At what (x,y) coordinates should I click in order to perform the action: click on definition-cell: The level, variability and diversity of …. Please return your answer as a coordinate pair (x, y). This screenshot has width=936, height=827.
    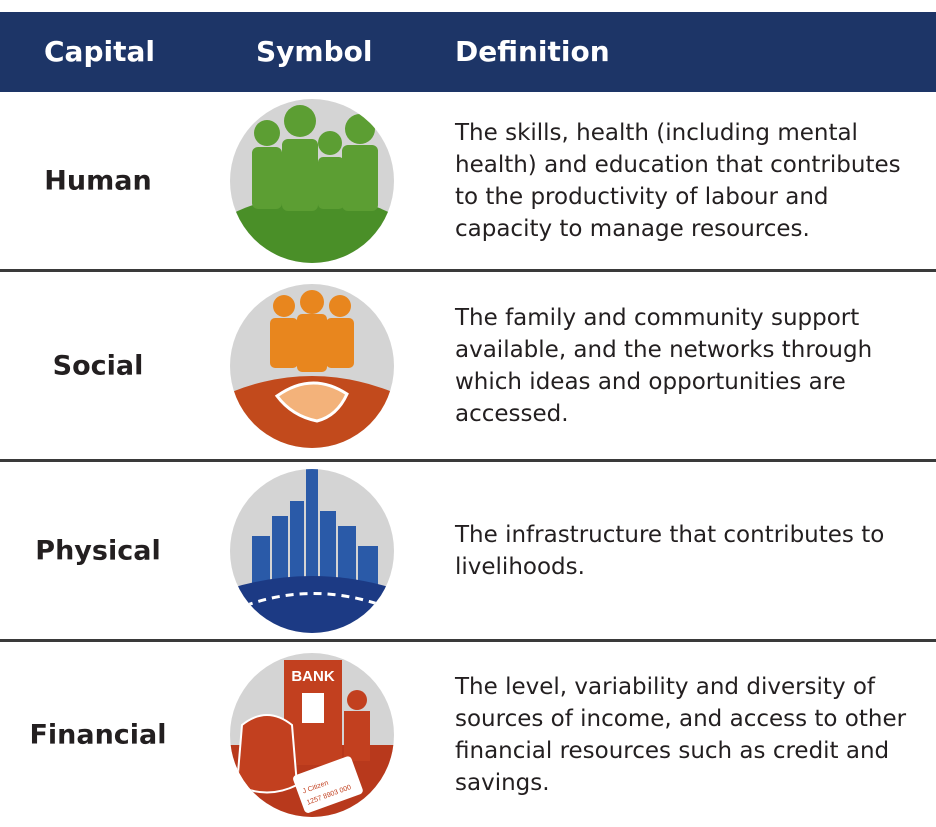
    Looking at the image, I should click on (681, 734).